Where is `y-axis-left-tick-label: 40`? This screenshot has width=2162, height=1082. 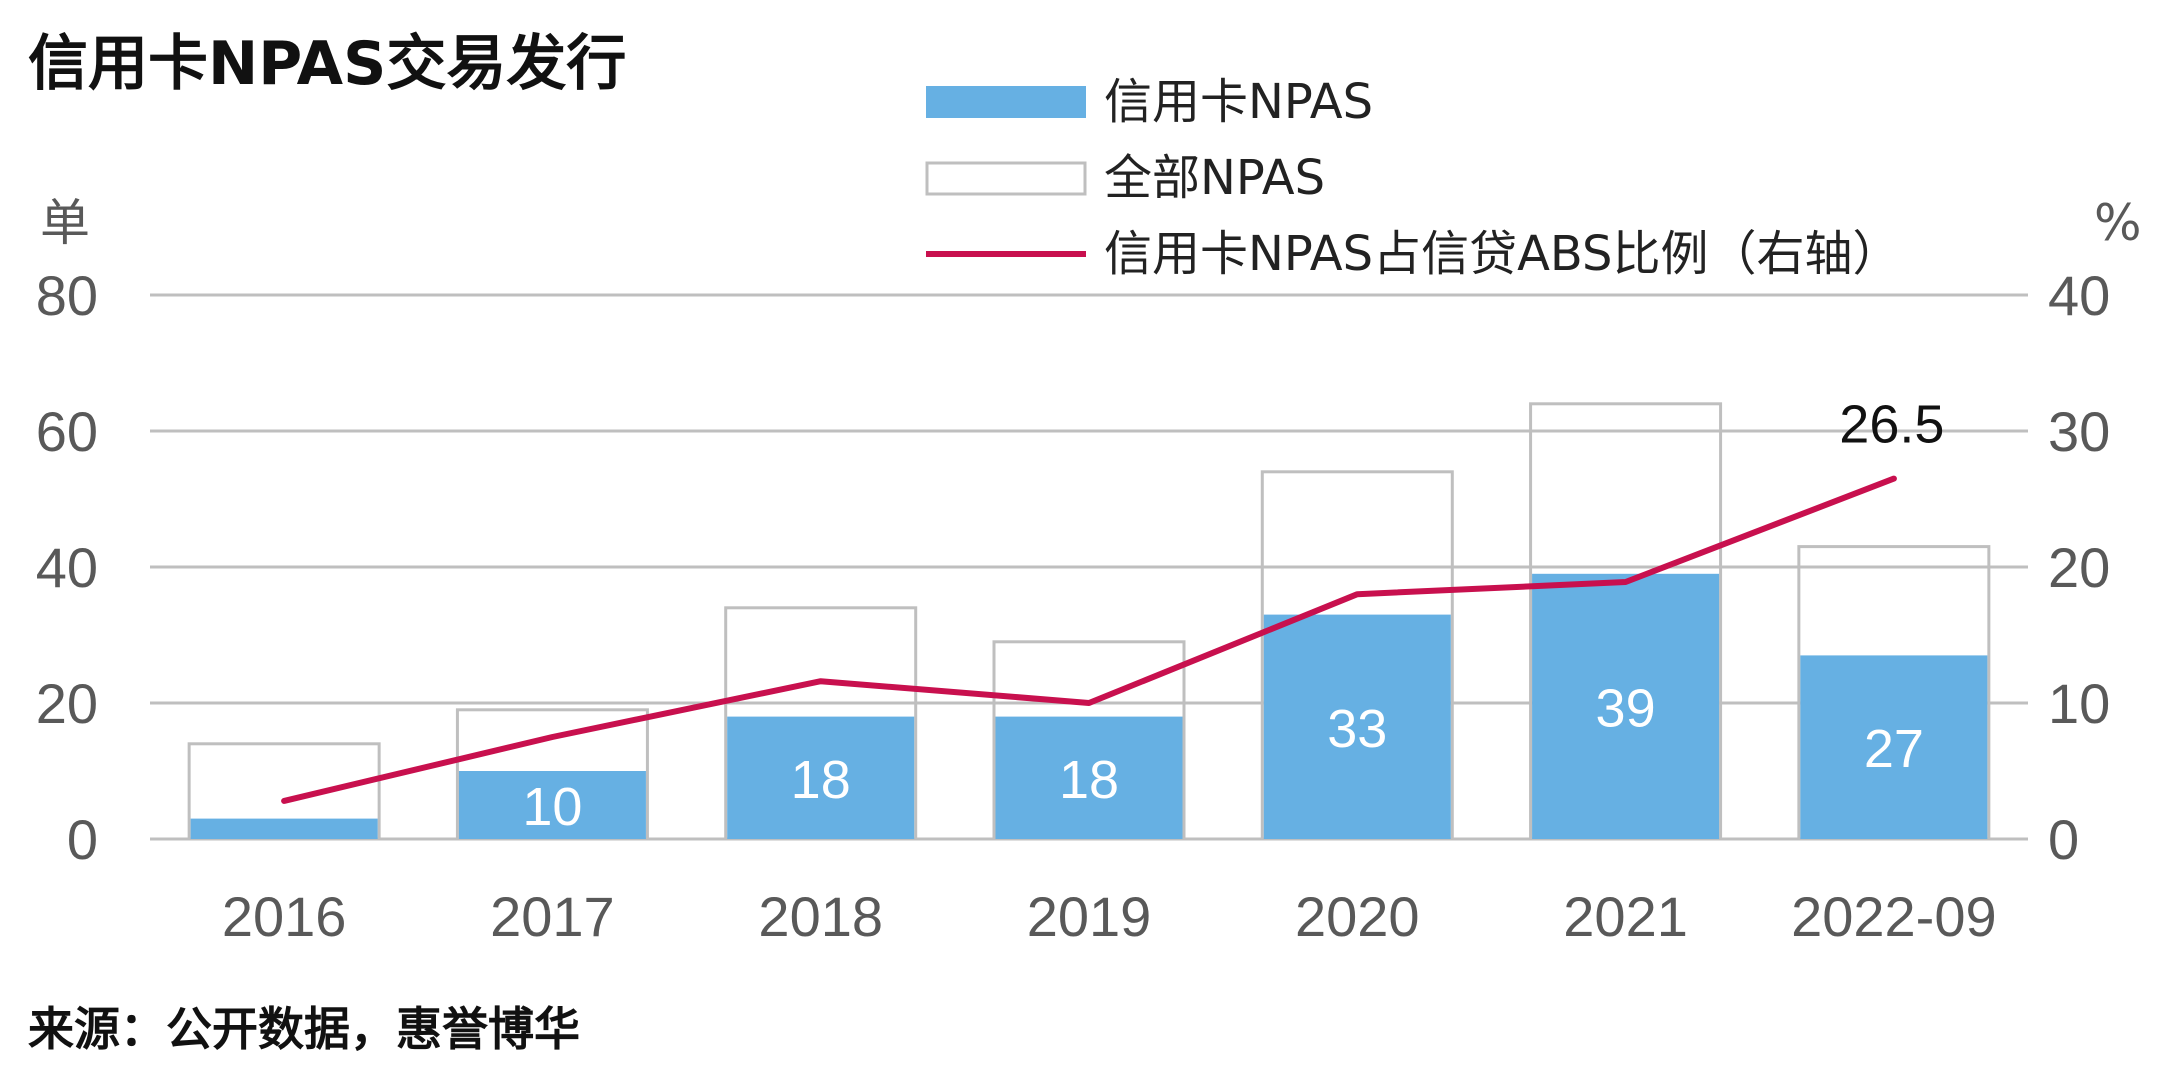
y-axis-left-tick-label: 40 is located at coordinates (67, 567).